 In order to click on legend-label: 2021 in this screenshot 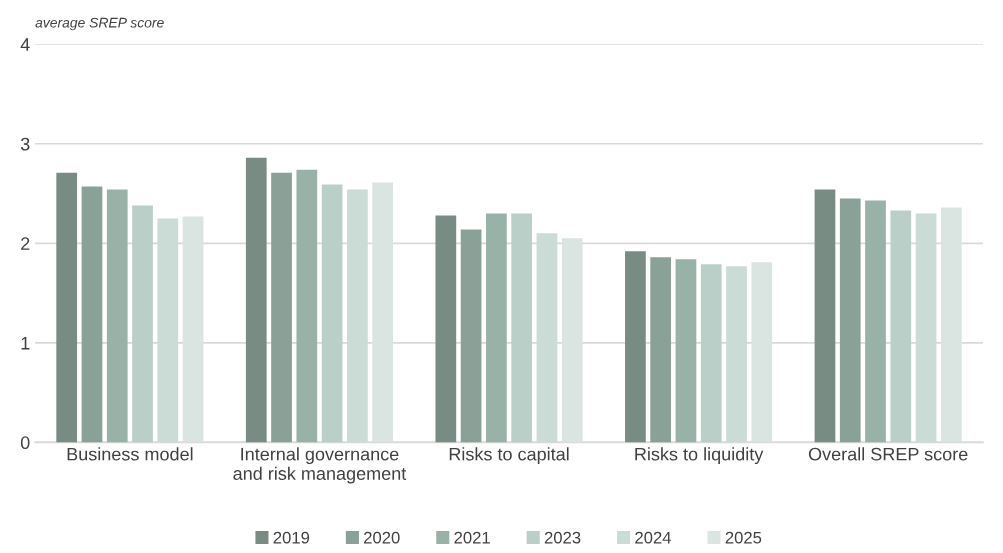, I will do `click(472, 537)`.